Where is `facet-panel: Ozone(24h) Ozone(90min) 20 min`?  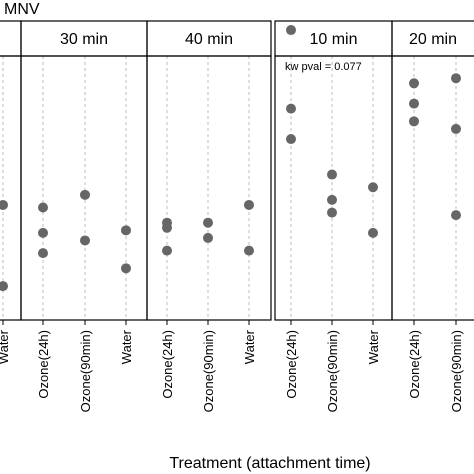
facet-panel: Ozone(24h) Ozone(90min) 20 min is located at coordinates (432, 216).